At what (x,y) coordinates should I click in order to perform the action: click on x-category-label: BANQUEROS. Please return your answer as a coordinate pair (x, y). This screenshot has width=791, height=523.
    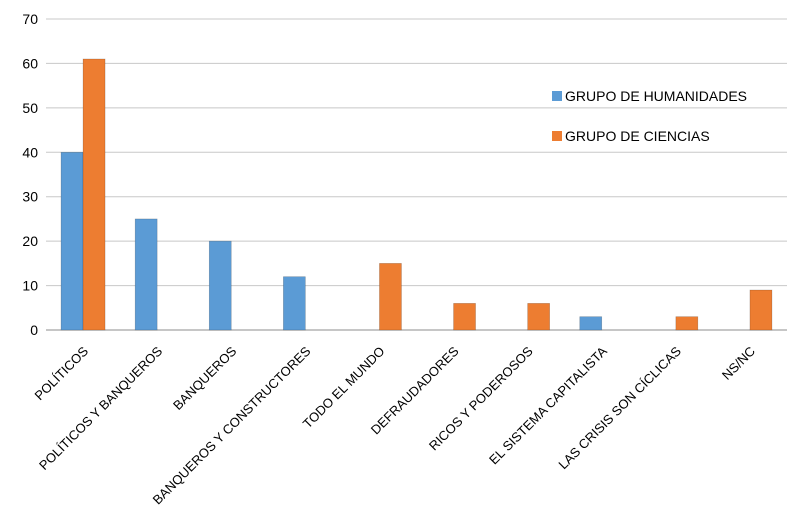
    Looking at the image, I should click on (205, 378).